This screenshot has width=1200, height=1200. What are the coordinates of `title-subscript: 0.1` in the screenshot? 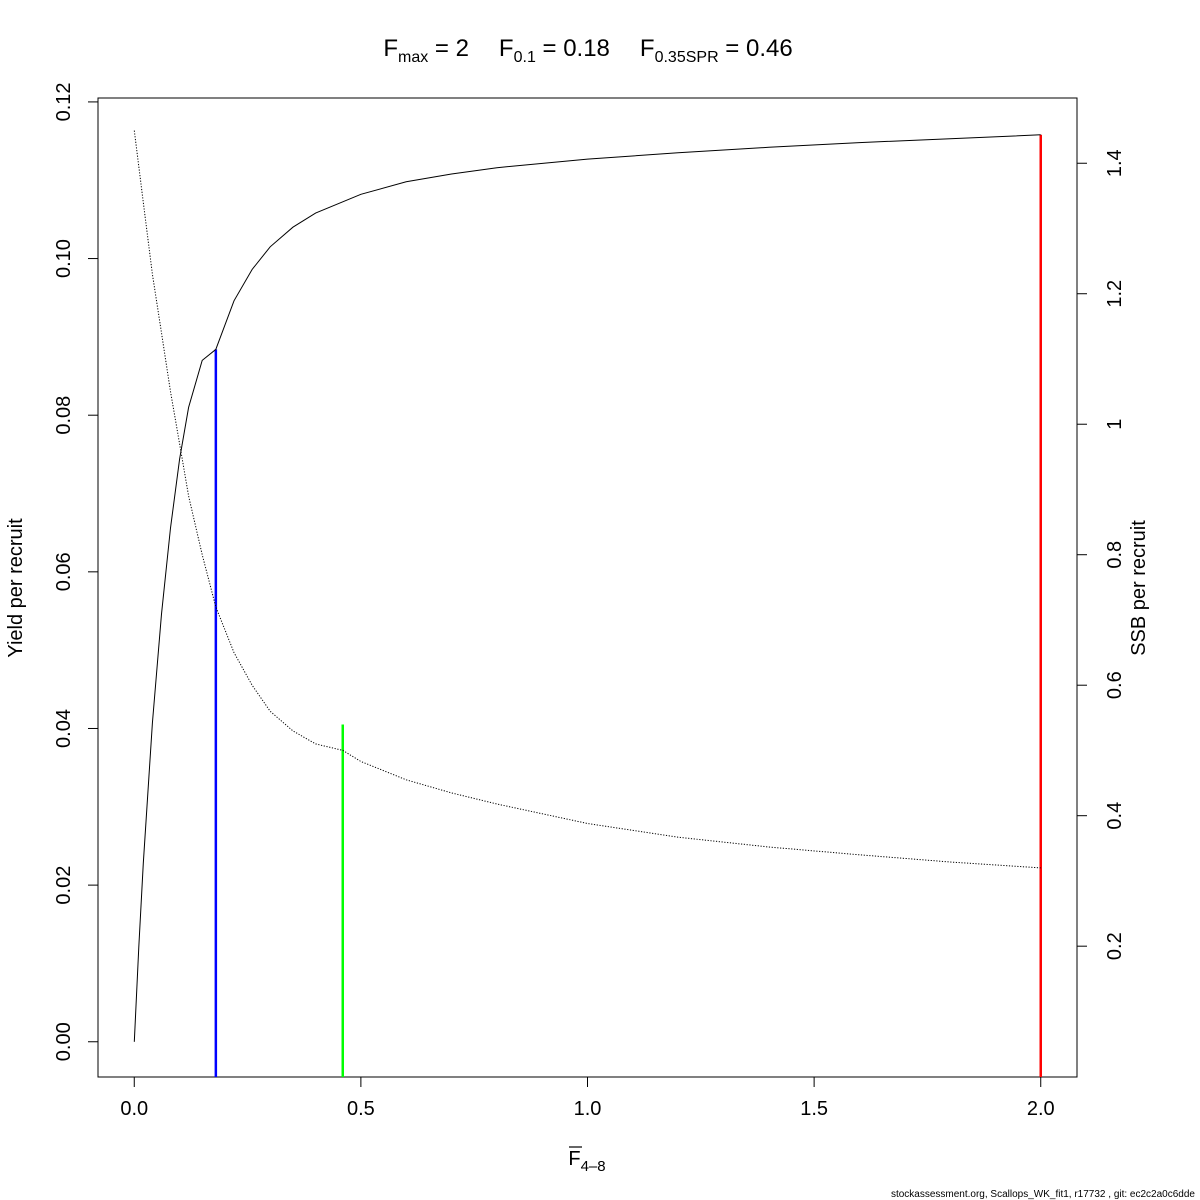 It's located at (525, 57).